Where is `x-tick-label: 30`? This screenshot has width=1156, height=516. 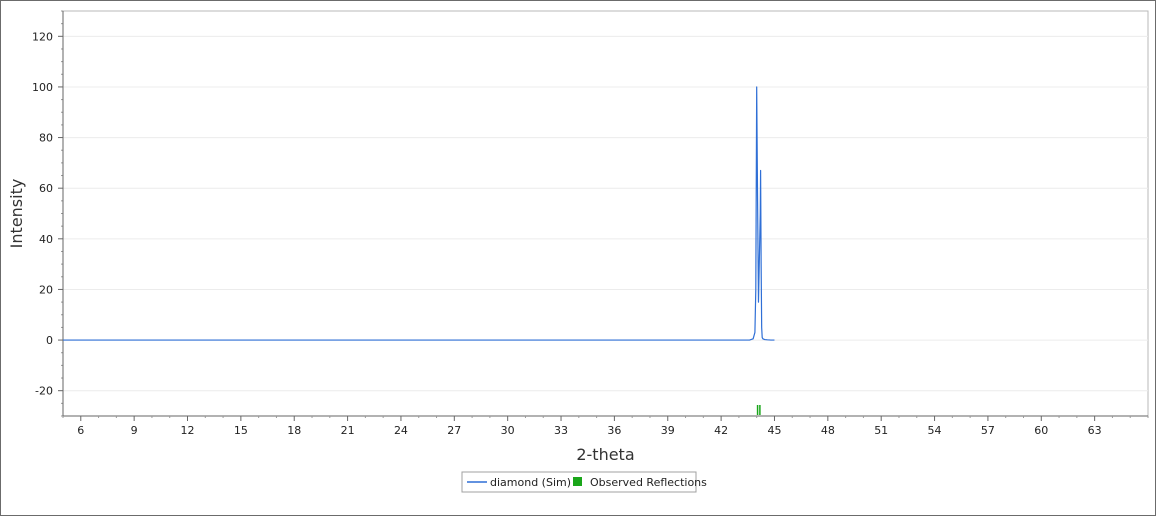 x-tick-label: 30 is located at coordinates (508, 430).